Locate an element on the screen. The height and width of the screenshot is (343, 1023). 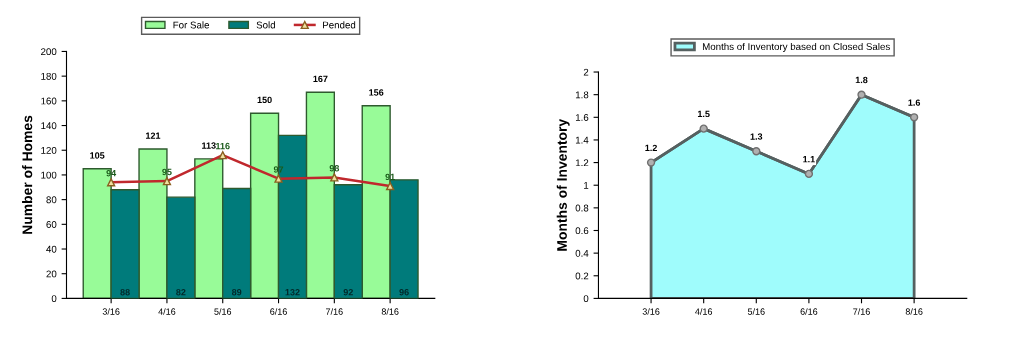
legend-label: Months of Inventory based on Closed Sales is located at coordinates (796, 47).